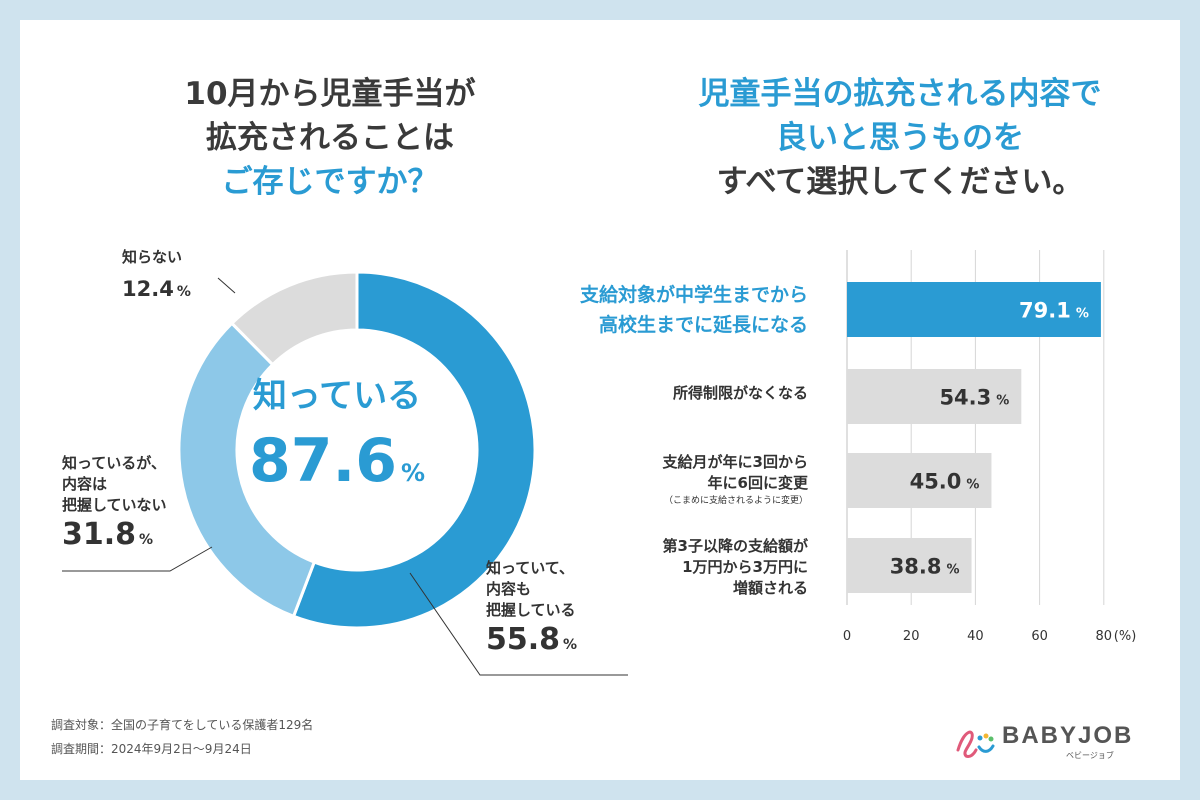  Describe the element at coordinates (146, 540) in the screenshot. I see `donut-pct-aware-unknown: %` at that location.